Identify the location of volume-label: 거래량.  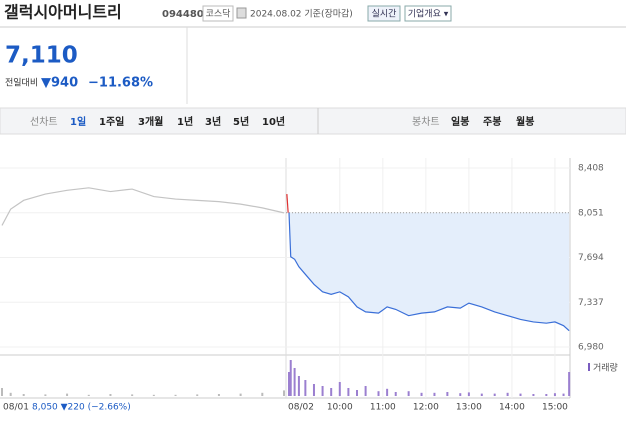
(605, 368).